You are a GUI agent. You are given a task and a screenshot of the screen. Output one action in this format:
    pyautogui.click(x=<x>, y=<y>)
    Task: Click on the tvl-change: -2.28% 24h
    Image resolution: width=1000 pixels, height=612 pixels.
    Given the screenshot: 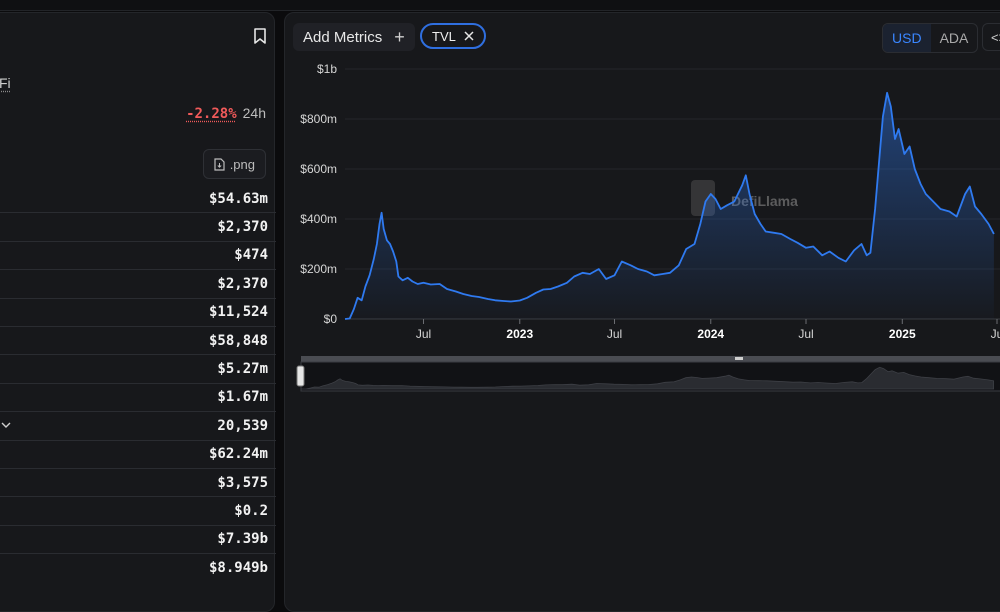 What is the action you would take?
    pyautogui.click(x=226, y=113)
    